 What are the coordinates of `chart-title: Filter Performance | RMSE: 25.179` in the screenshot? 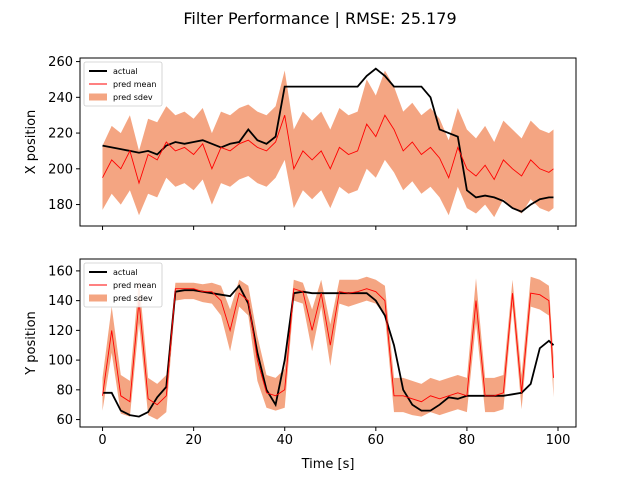 It's located at (319, 18).